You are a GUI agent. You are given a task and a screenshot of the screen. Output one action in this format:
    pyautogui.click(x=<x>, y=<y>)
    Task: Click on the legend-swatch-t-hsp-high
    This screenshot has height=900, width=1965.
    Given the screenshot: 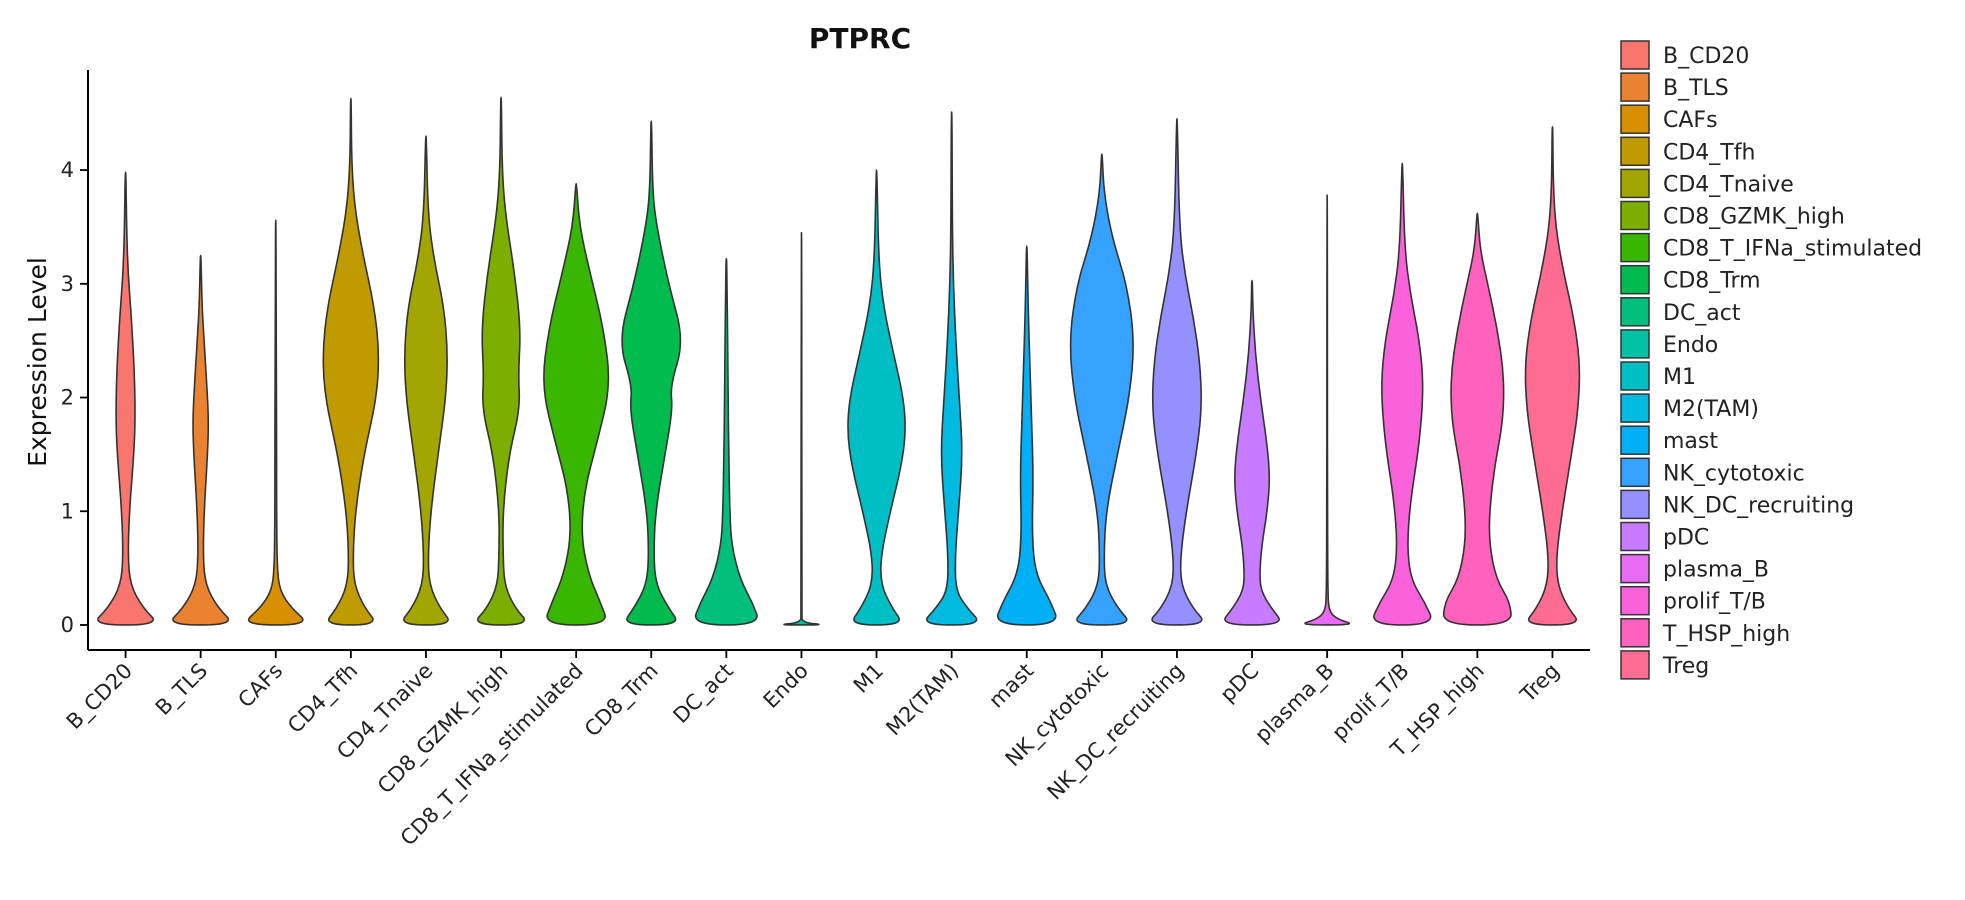 What is the action you would take?
    pyautogui.click(x=1635, y=633)
    